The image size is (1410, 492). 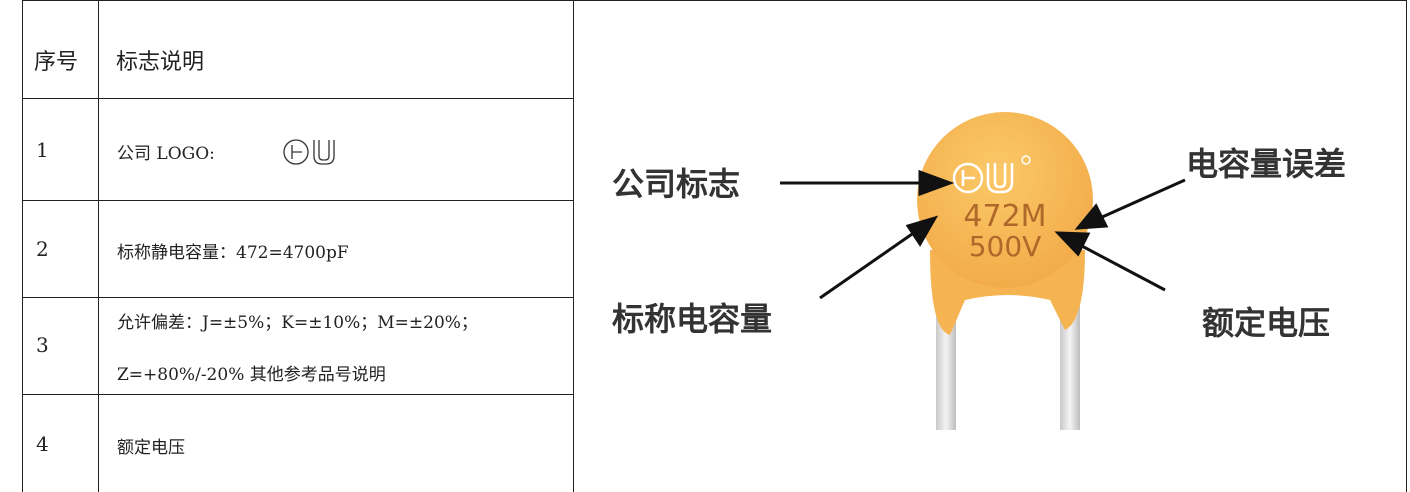 I want to click on row-text: 标称静电容量：472=4700pF, so click(x=233, y=253).